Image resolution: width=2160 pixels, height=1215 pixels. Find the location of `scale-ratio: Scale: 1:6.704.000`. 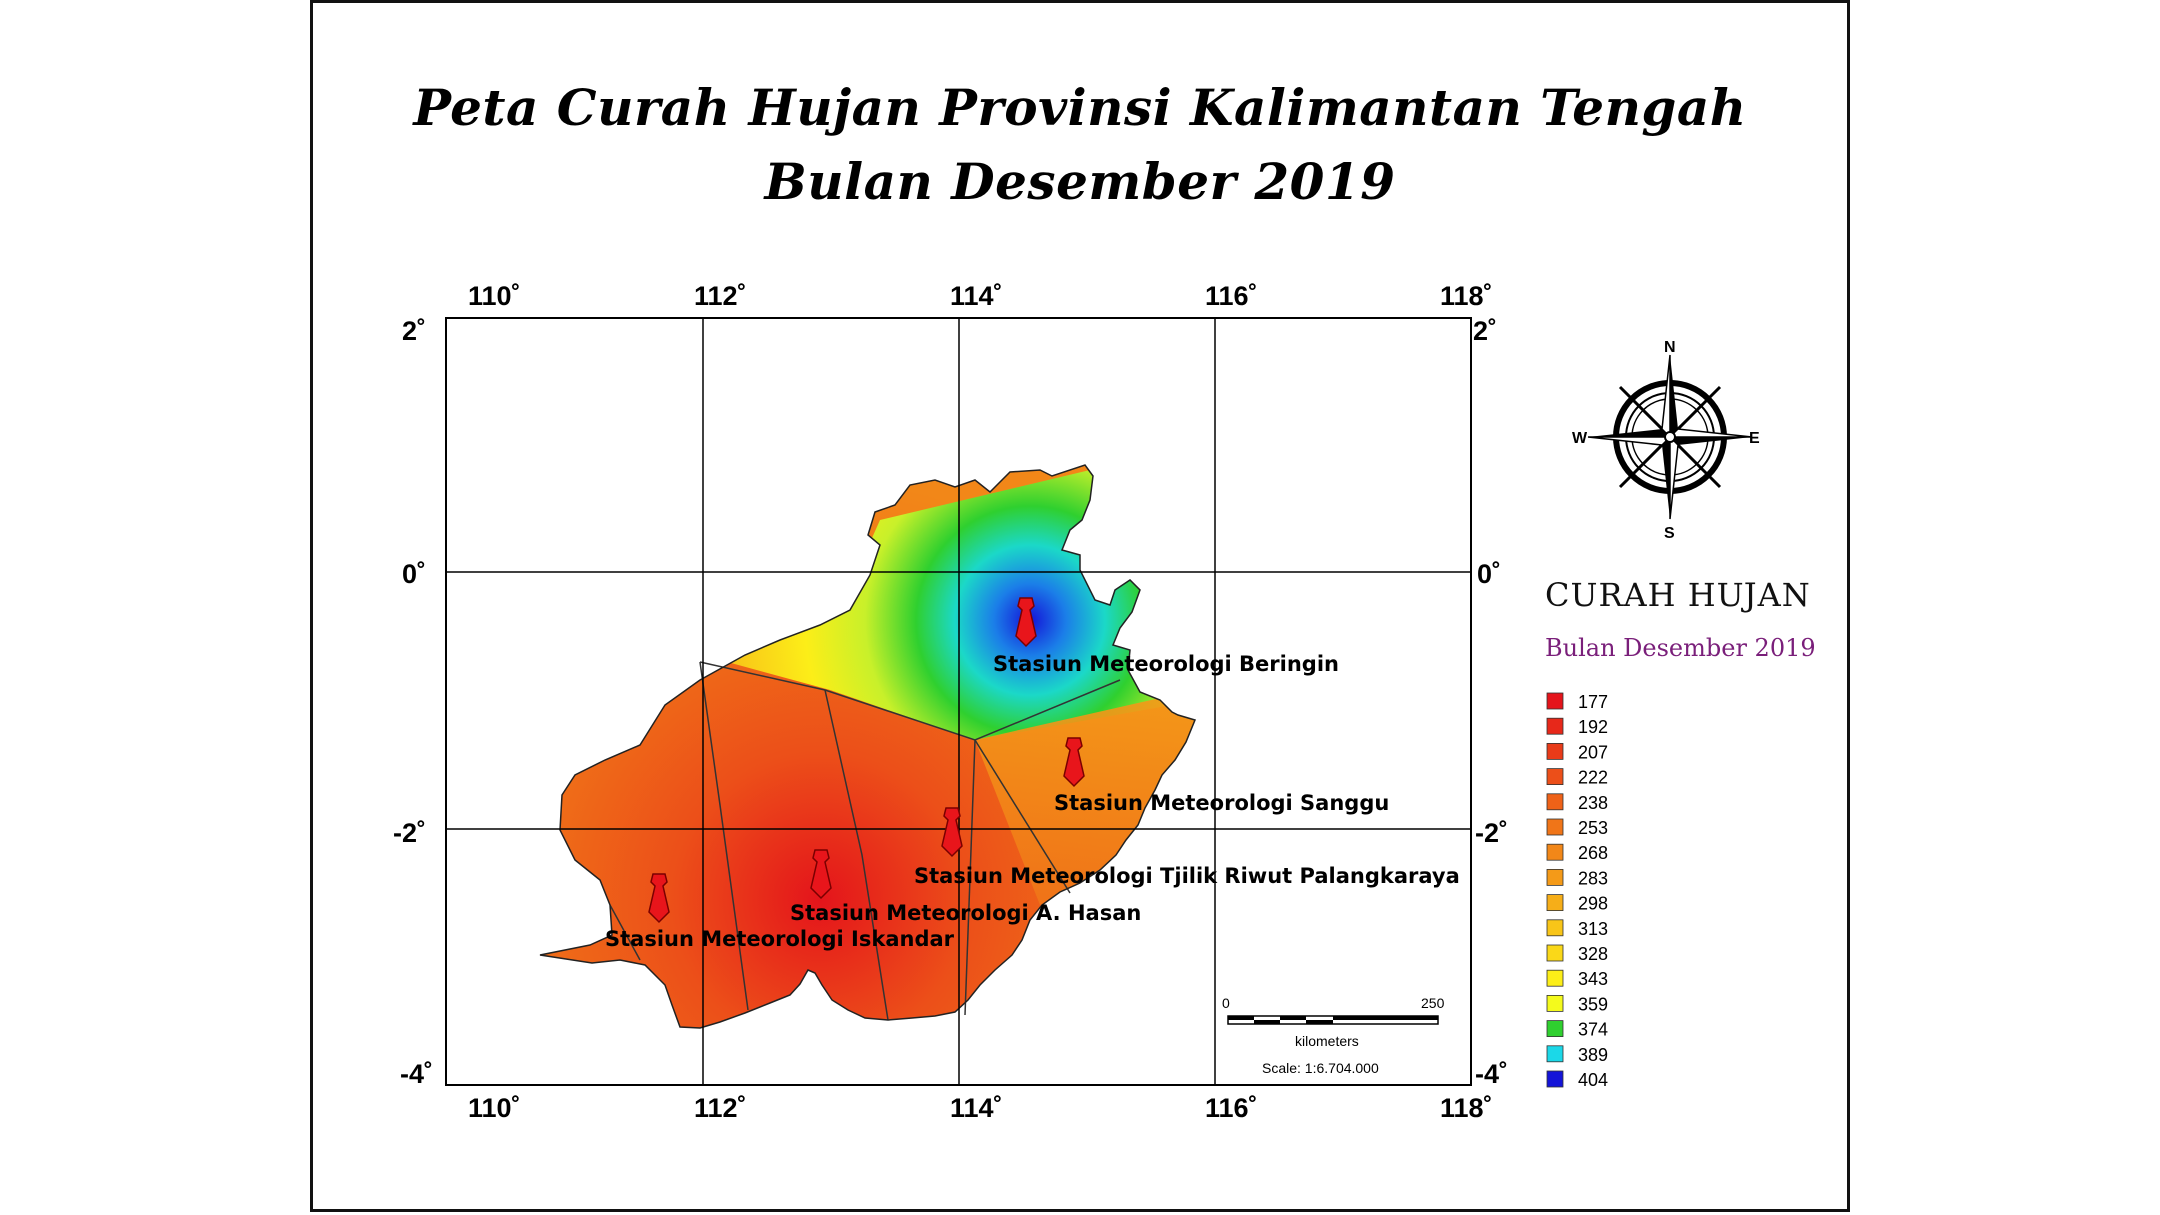

scale-ratio: Scale: 1:6.704.000 is located at coordinates (1320, 1068).